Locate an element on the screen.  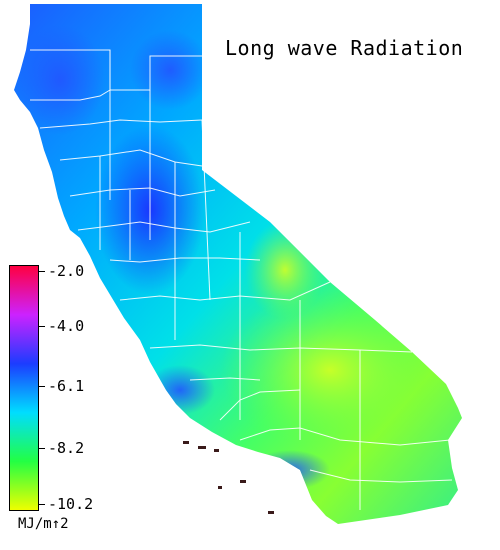
color-scale-bar is located at coordinates (24, 388).